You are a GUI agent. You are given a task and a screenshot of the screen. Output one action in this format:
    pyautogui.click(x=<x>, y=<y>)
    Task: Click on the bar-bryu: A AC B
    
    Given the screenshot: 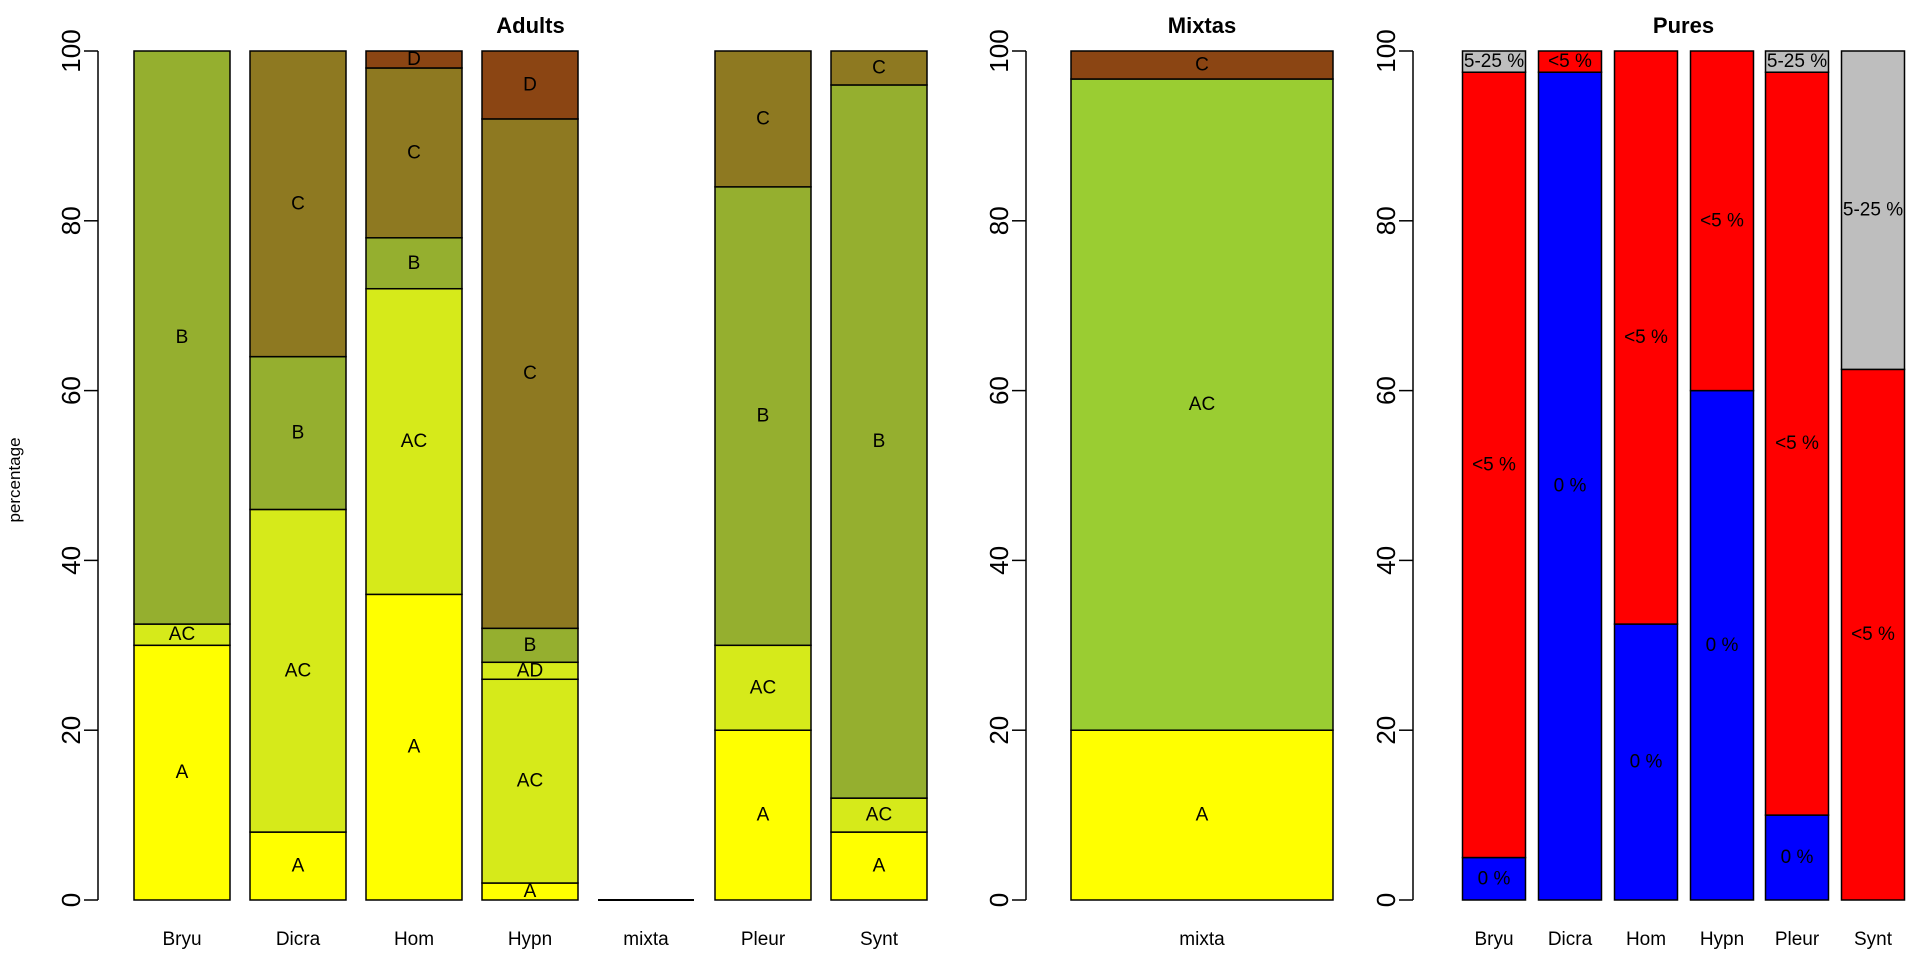 What is the action you would take?
    pyautogui.click(x=182, y=475)
    